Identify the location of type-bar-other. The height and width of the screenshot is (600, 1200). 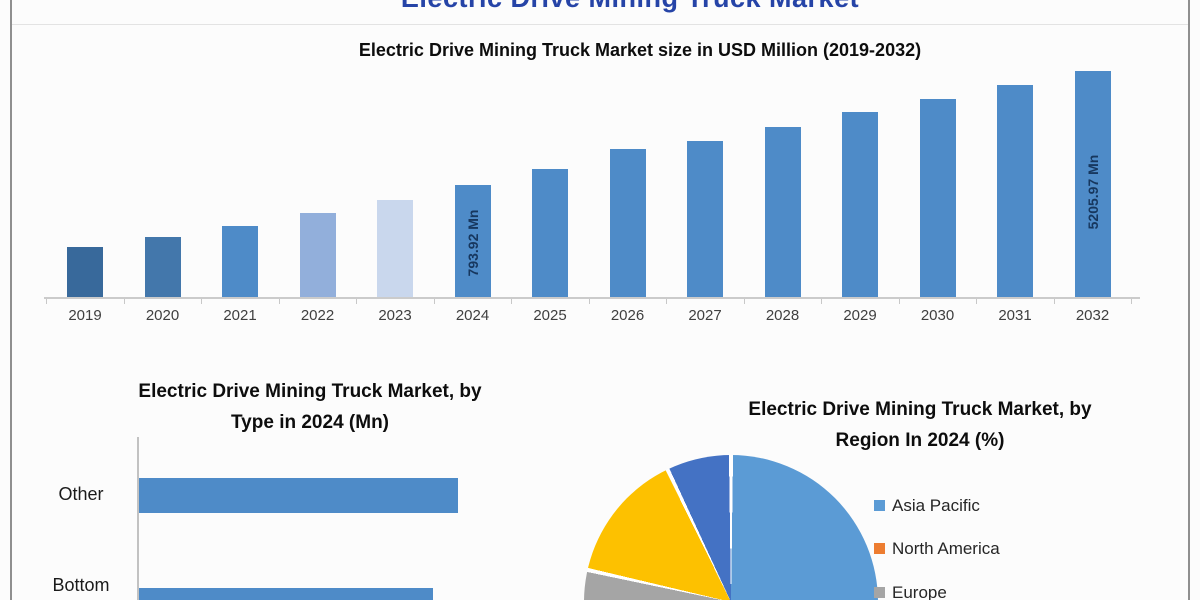
(298, 495).